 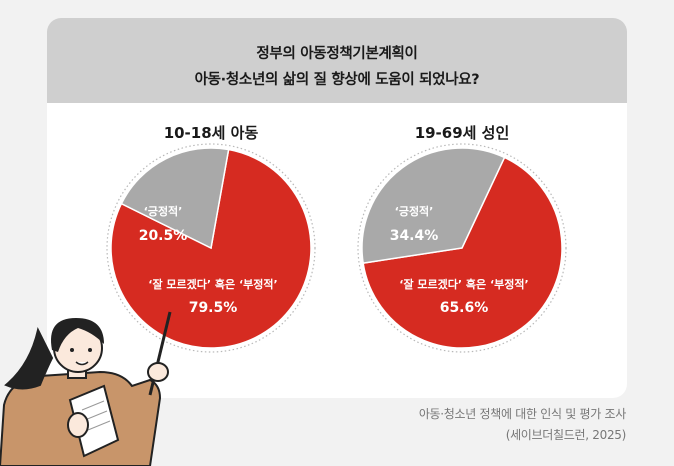 I want to click on pie-slice-negative, so click(x=462, y=252).